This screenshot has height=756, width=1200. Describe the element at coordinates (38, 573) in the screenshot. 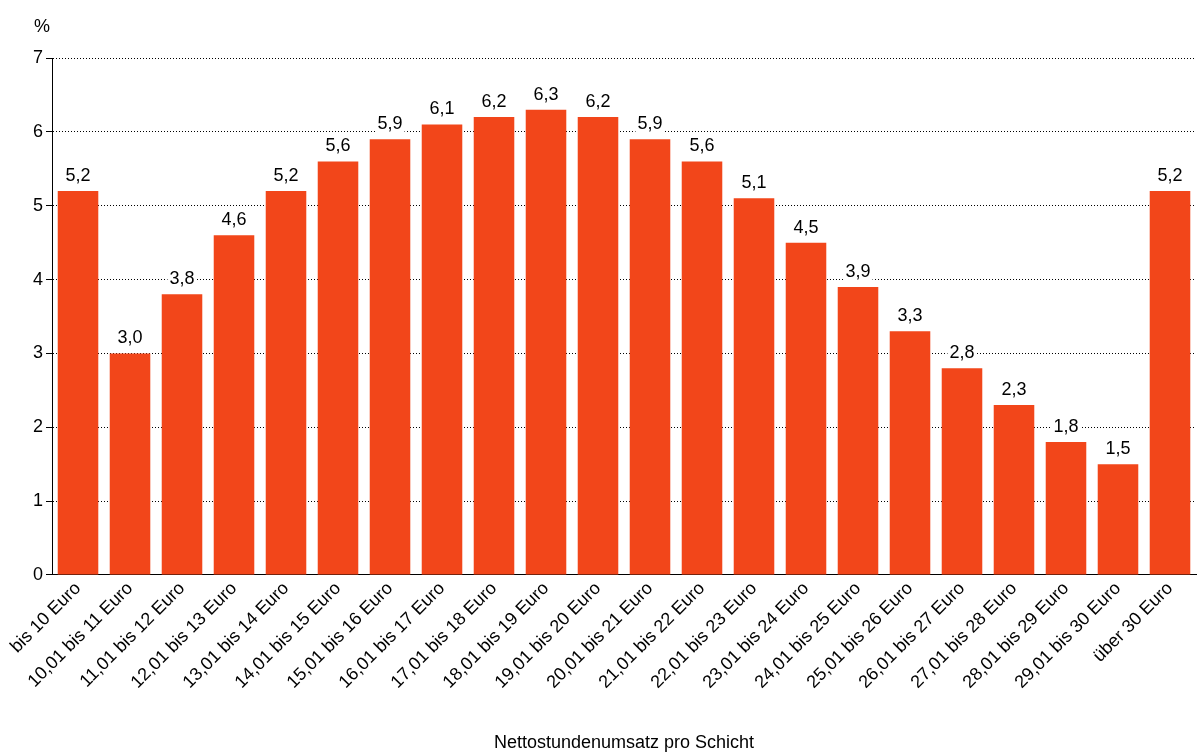

I see `y-tick-label: 0` at that location.